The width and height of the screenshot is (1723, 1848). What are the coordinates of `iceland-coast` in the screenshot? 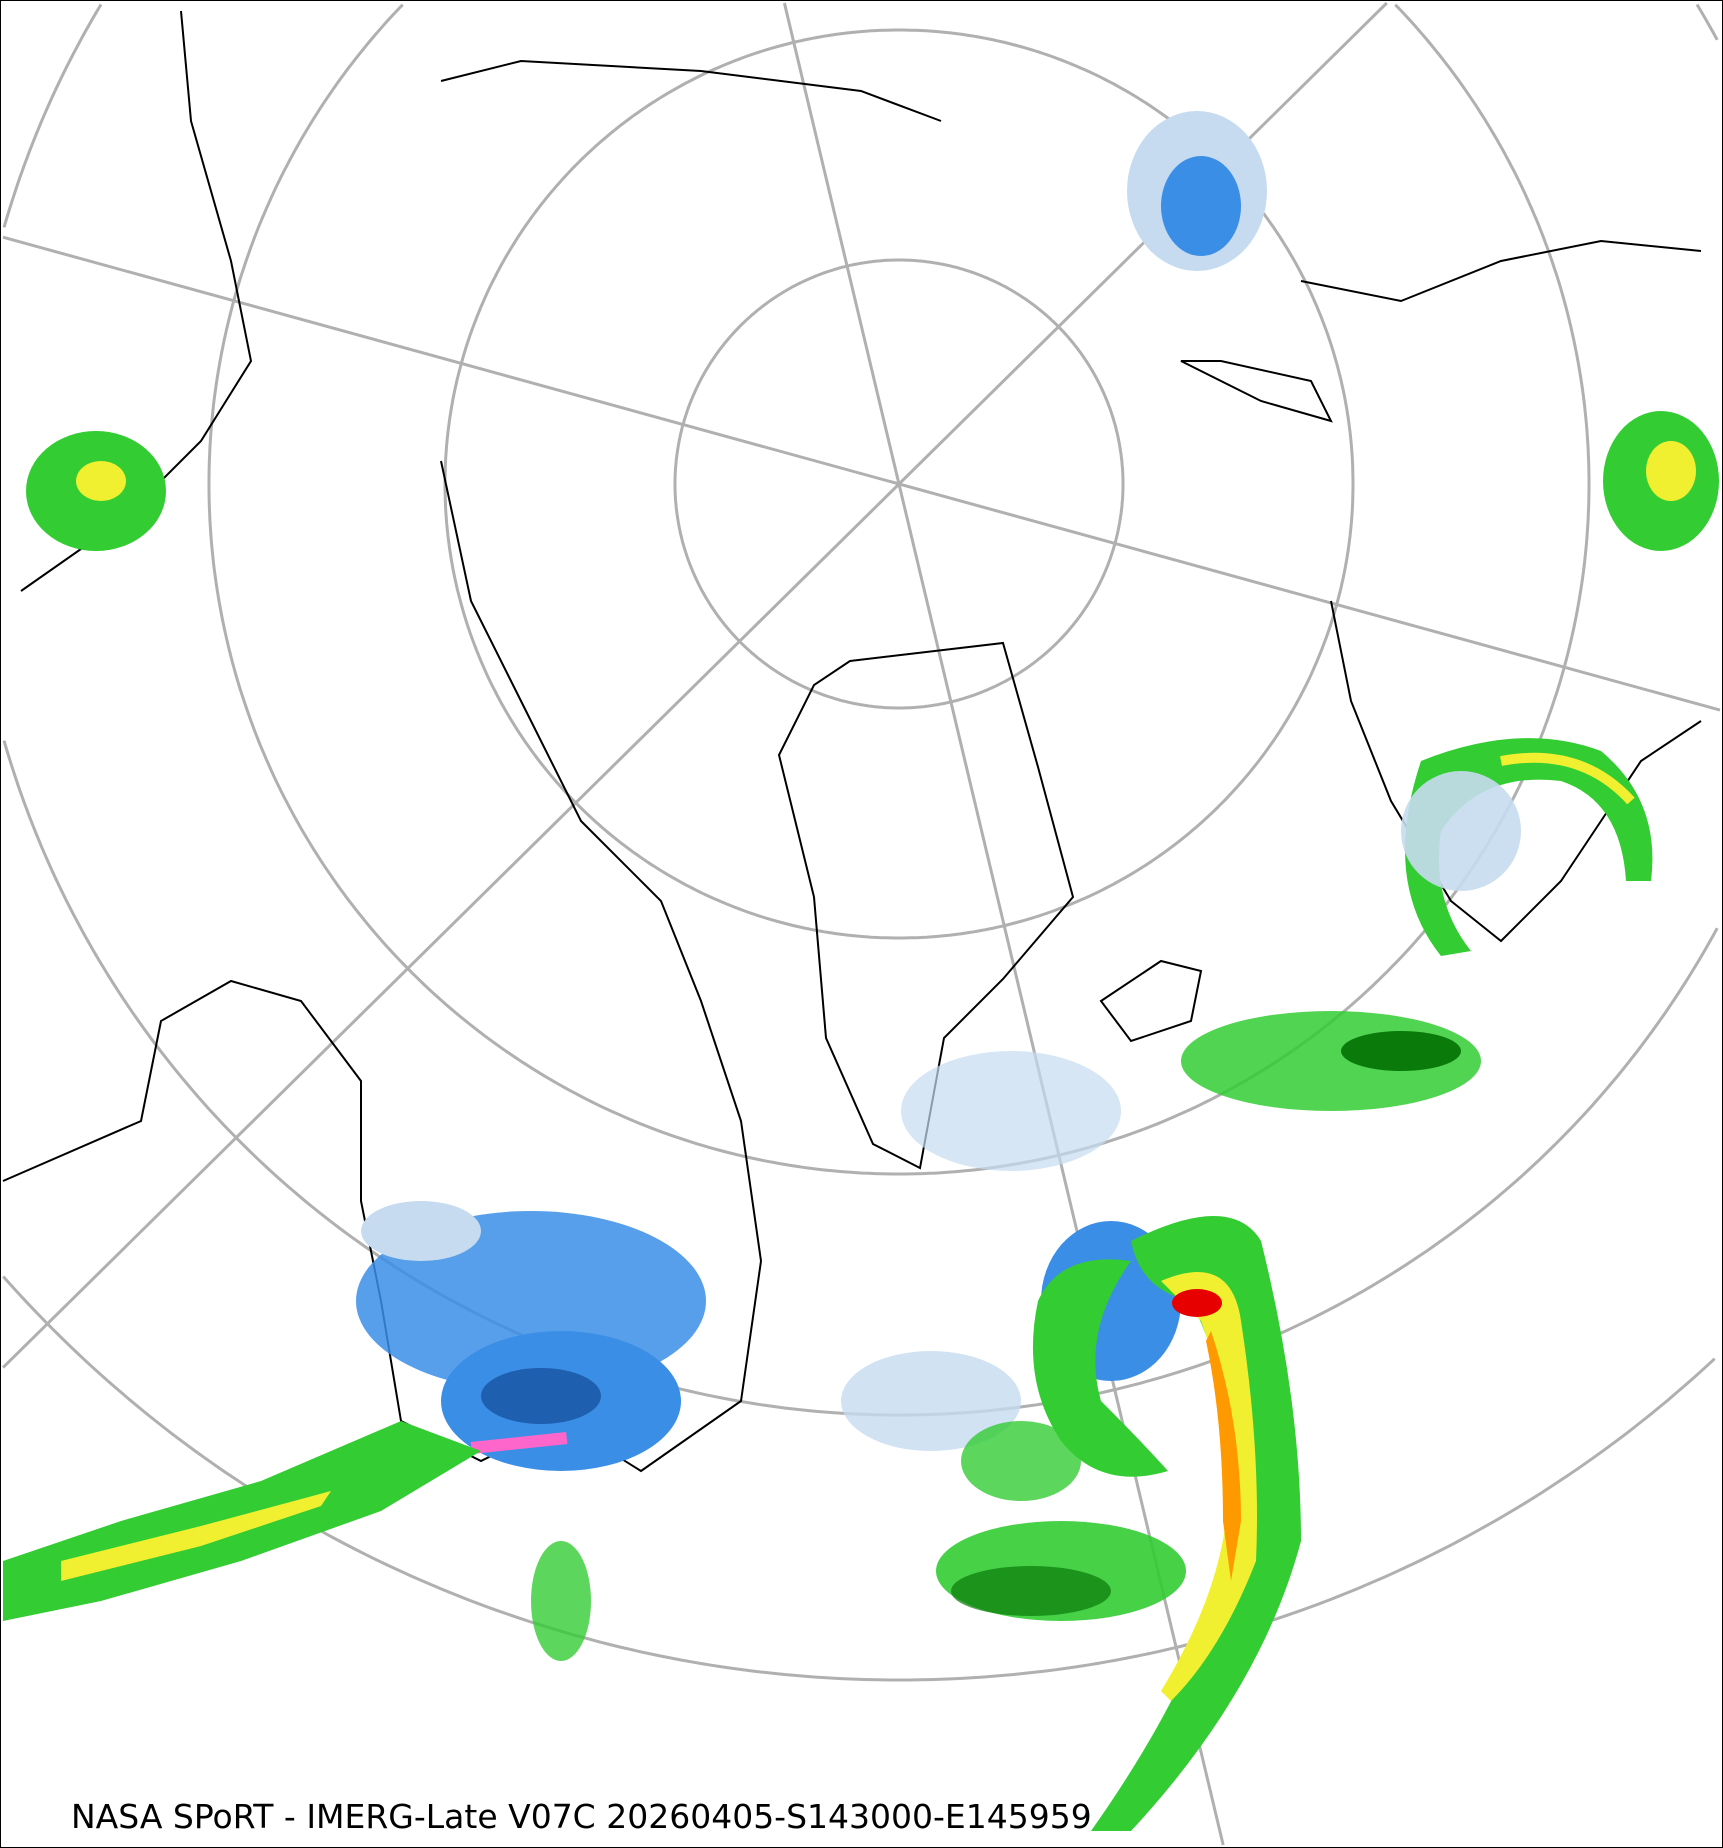 It's located at (1151, 1001).